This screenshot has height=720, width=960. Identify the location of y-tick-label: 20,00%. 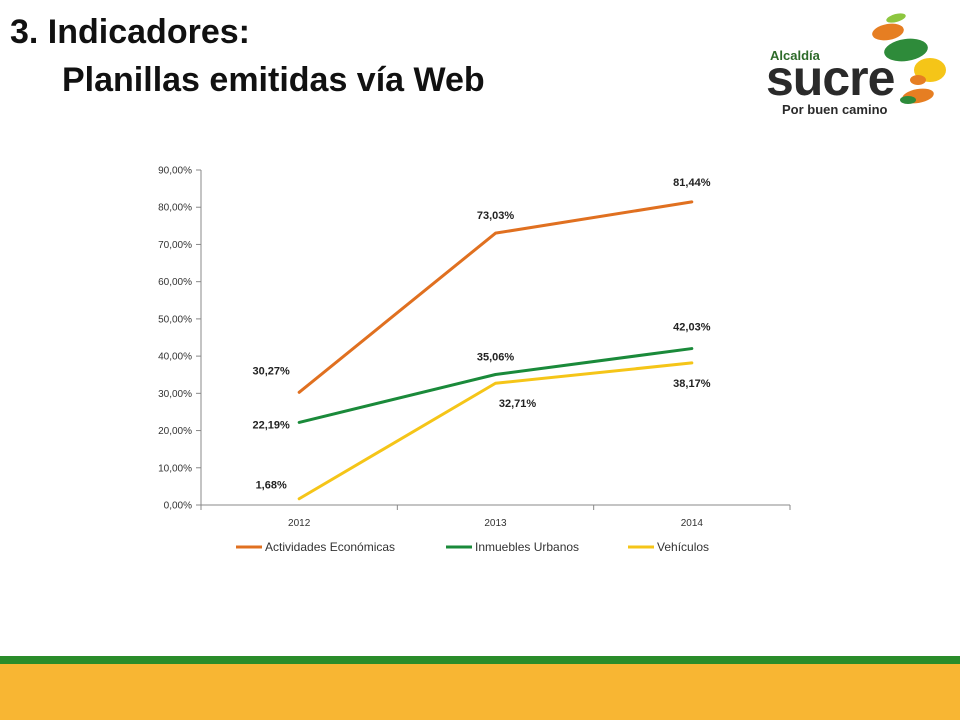
(175, 431).